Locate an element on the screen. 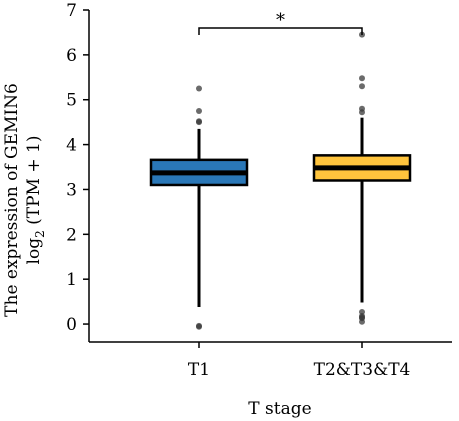 This screenshot has width=459, height=421. y-axis-title-log: log is located at coordinates (34, 251).